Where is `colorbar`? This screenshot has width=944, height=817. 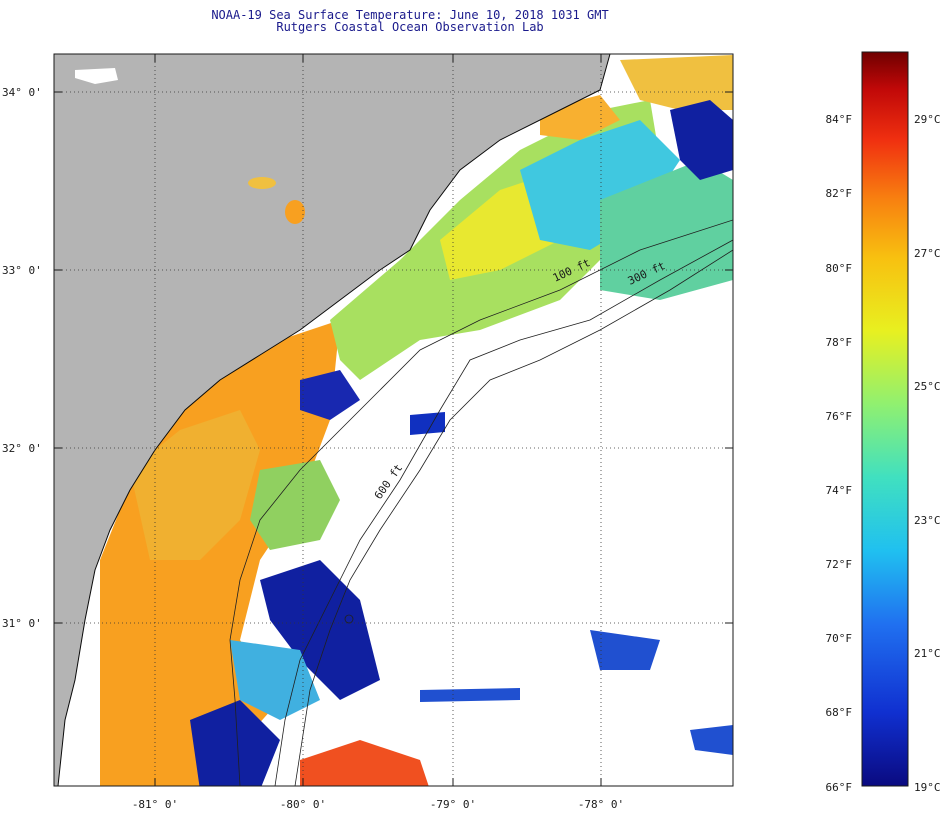
colorbar is located at coordinates (885, 419).